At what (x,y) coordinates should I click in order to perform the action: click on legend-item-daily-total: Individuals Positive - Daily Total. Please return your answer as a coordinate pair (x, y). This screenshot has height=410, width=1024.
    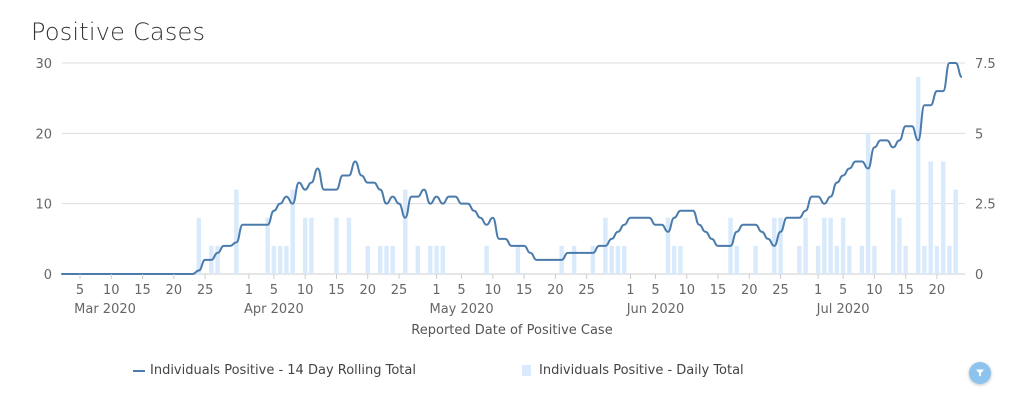
    Looking at the image, I should click on (633, 370).